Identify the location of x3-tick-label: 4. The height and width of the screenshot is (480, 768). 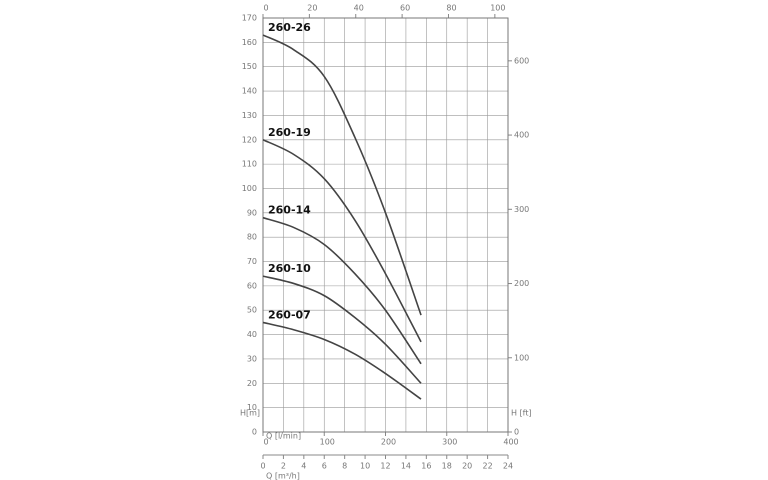
(303, 466).